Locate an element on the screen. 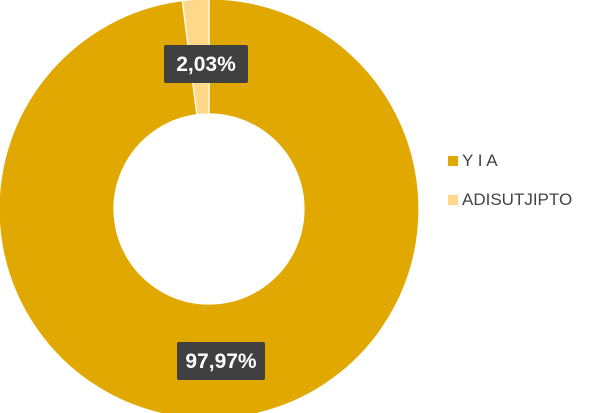 The width and height of the screenshot is (598, 413). chart-legend: Y I A ADISUTJIPTO is located at coordinates (522, 188).